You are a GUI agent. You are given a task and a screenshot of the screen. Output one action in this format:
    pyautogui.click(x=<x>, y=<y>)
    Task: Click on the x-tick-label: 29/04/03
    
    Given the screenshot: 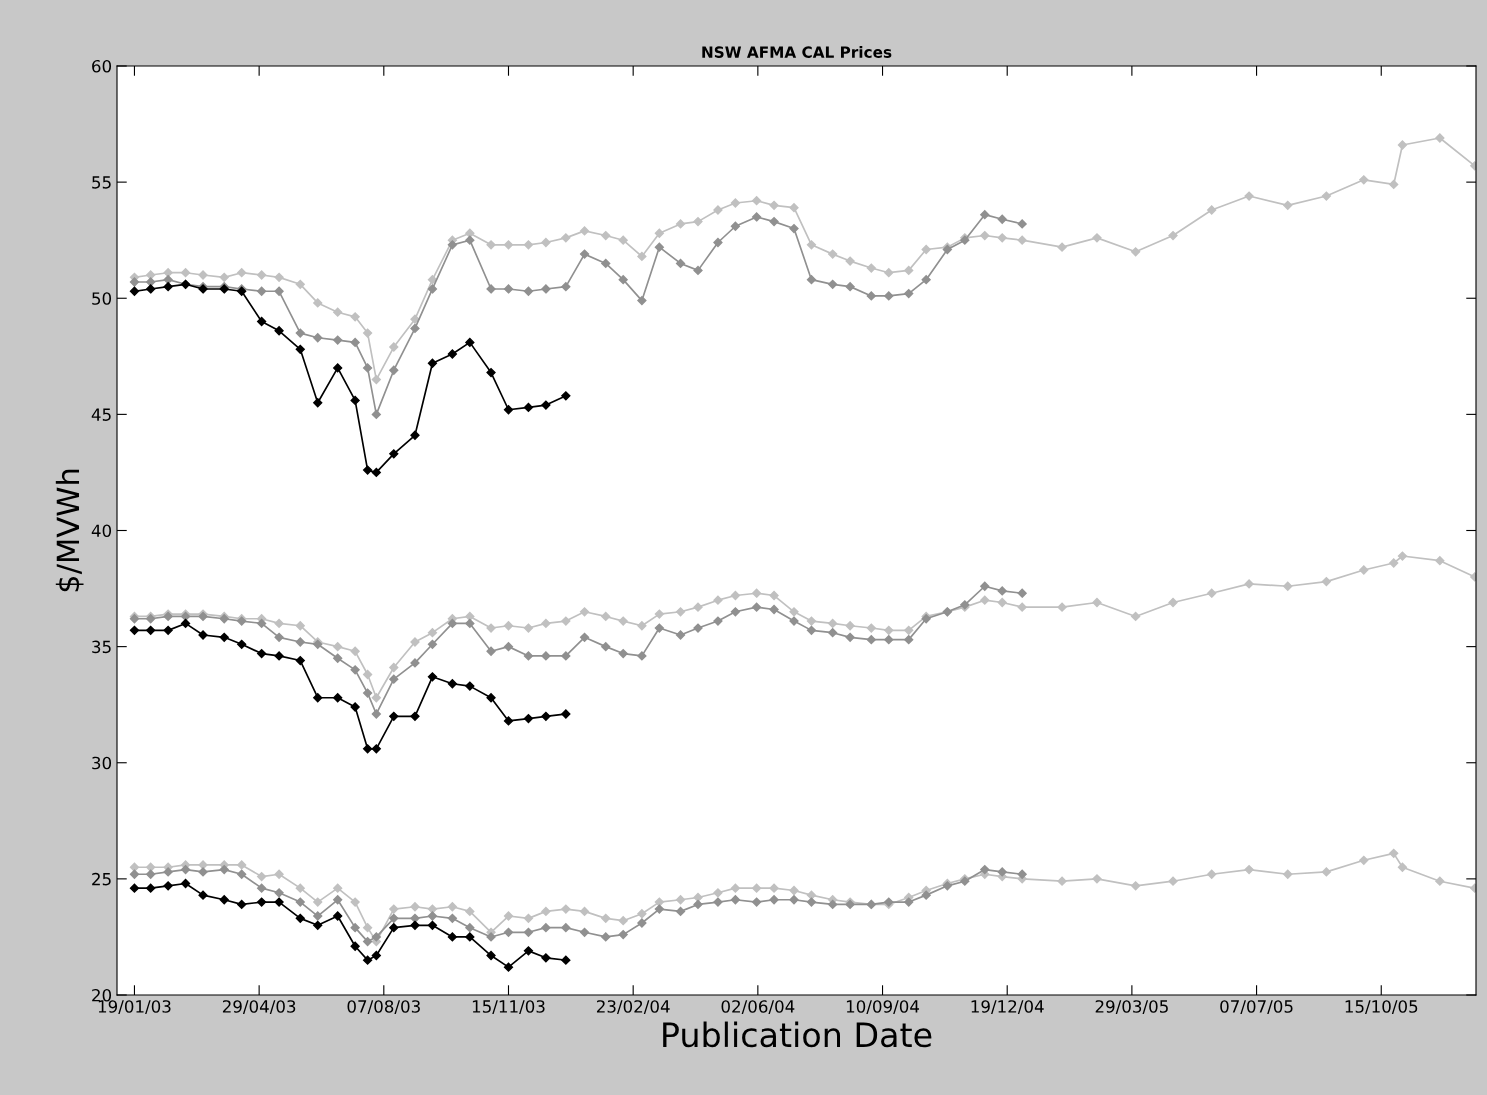 What is the action you would take?
    pyautogui.click(x=259, y=1007)
    